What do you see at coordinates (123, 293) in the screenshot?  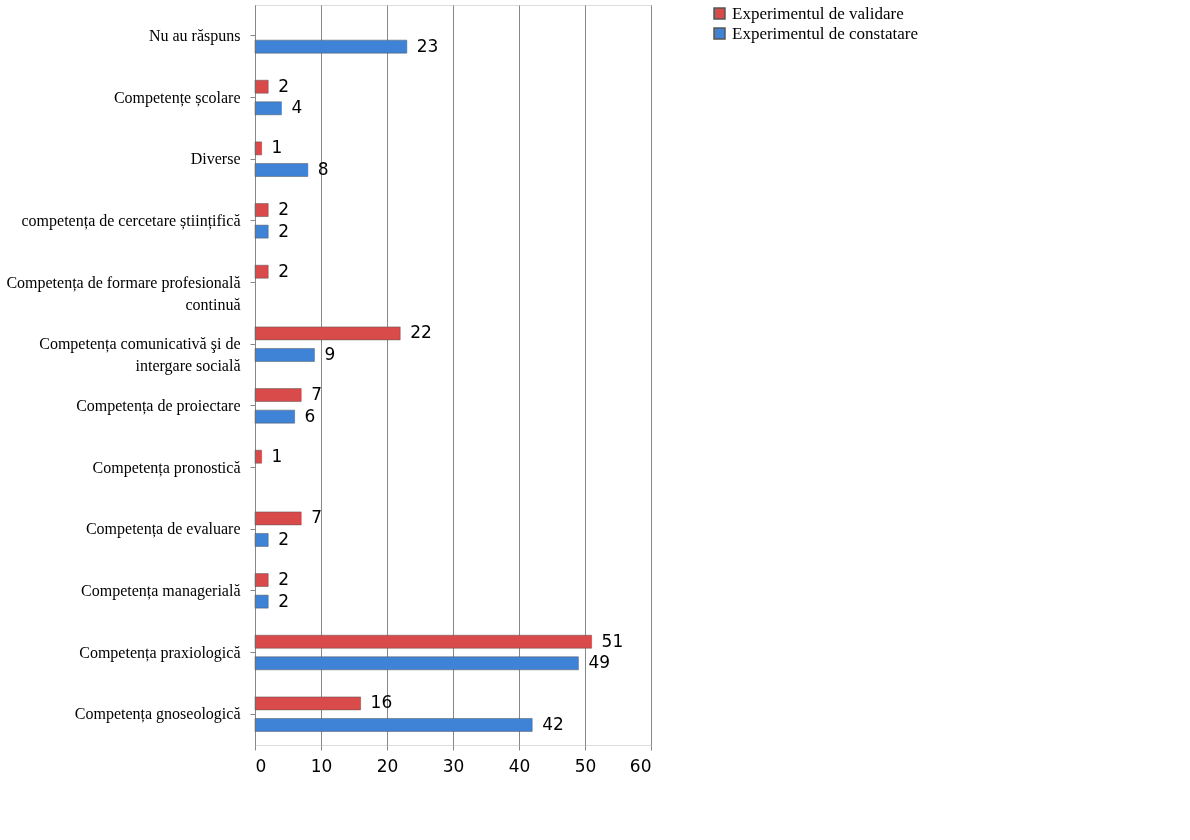 I see `y-tick-label: Competența de formare profesională continuă` at bounding box center [123, 293].